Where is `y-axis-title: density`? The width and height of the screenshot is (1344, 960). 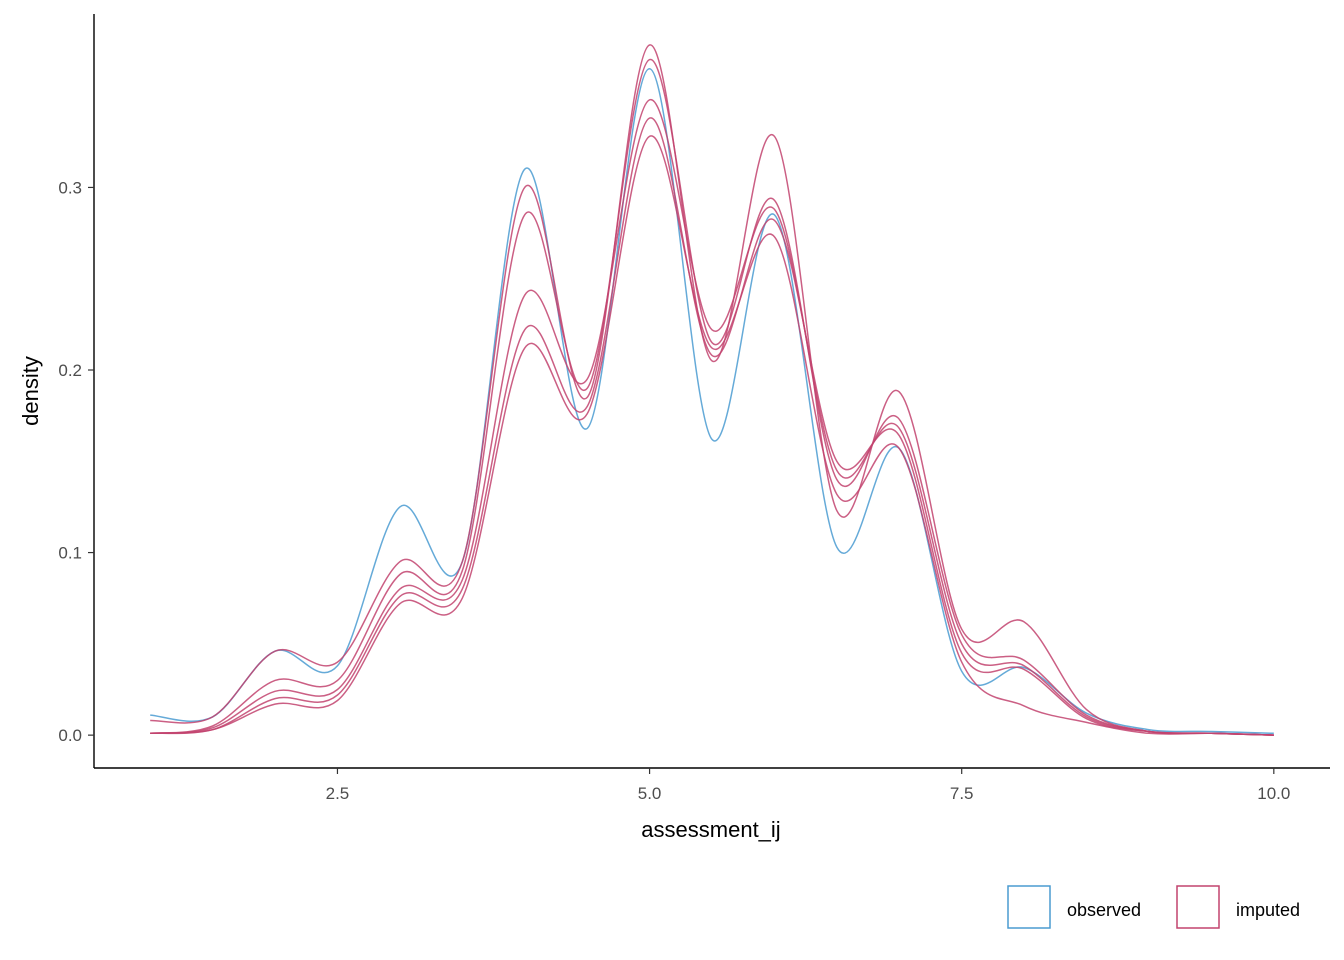 y-axis-title: density is located at coordinates (30, 391).